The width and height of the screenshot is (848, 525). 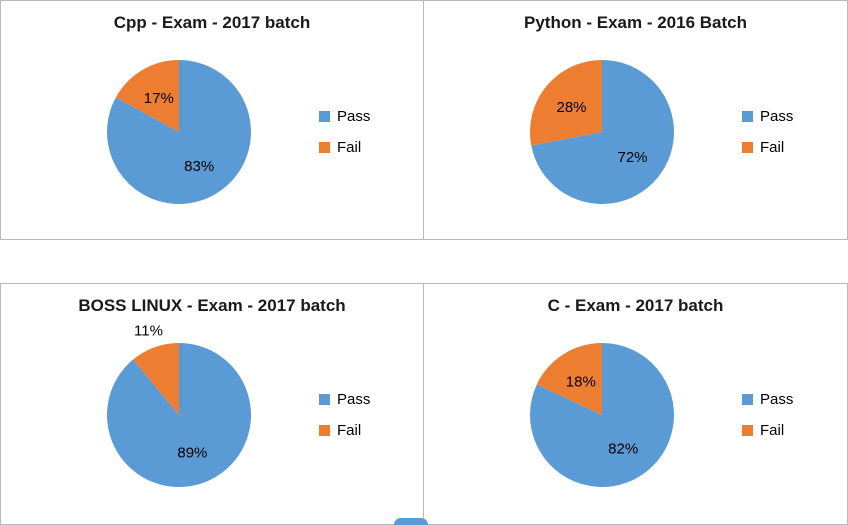 What do you see at coordinates (212, 22) in the screenshot?
I see `chart-title: Cpp - Exam - 2017 batch` at bounding box center [212, 22].